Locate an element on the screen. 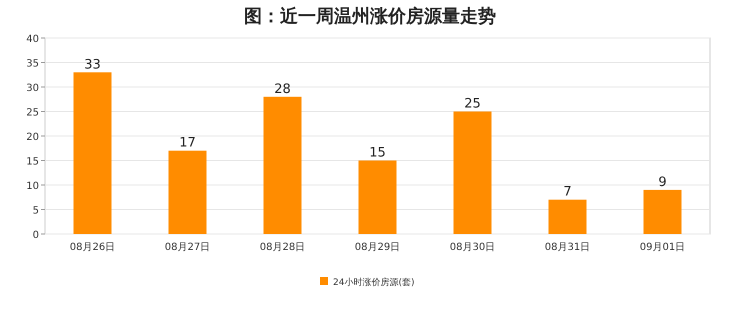 The image size is (740, 312). data-label: 33 is located at coordinates (92, 64).